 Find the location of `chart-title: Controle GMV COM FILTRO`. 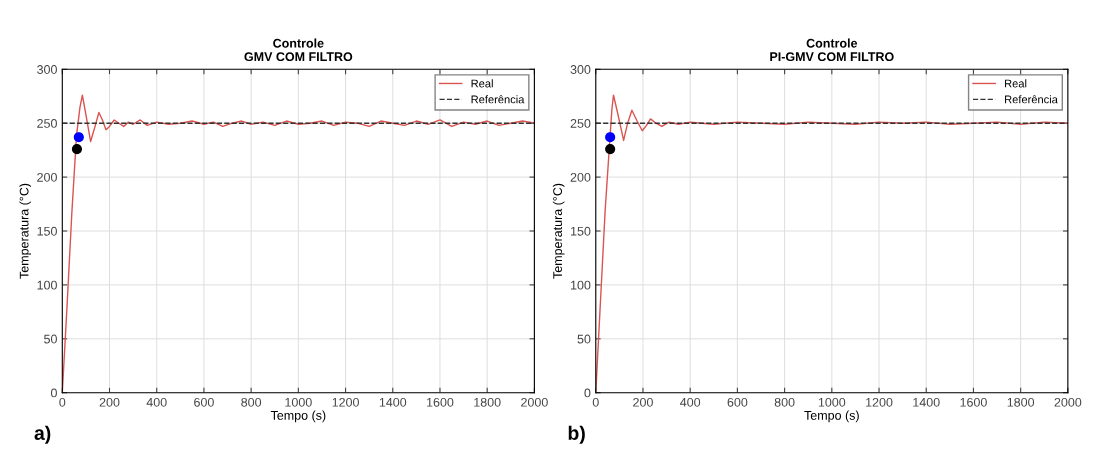

chart-title: Controle GMV COM FILTRO is located at coordinates (298, 50).